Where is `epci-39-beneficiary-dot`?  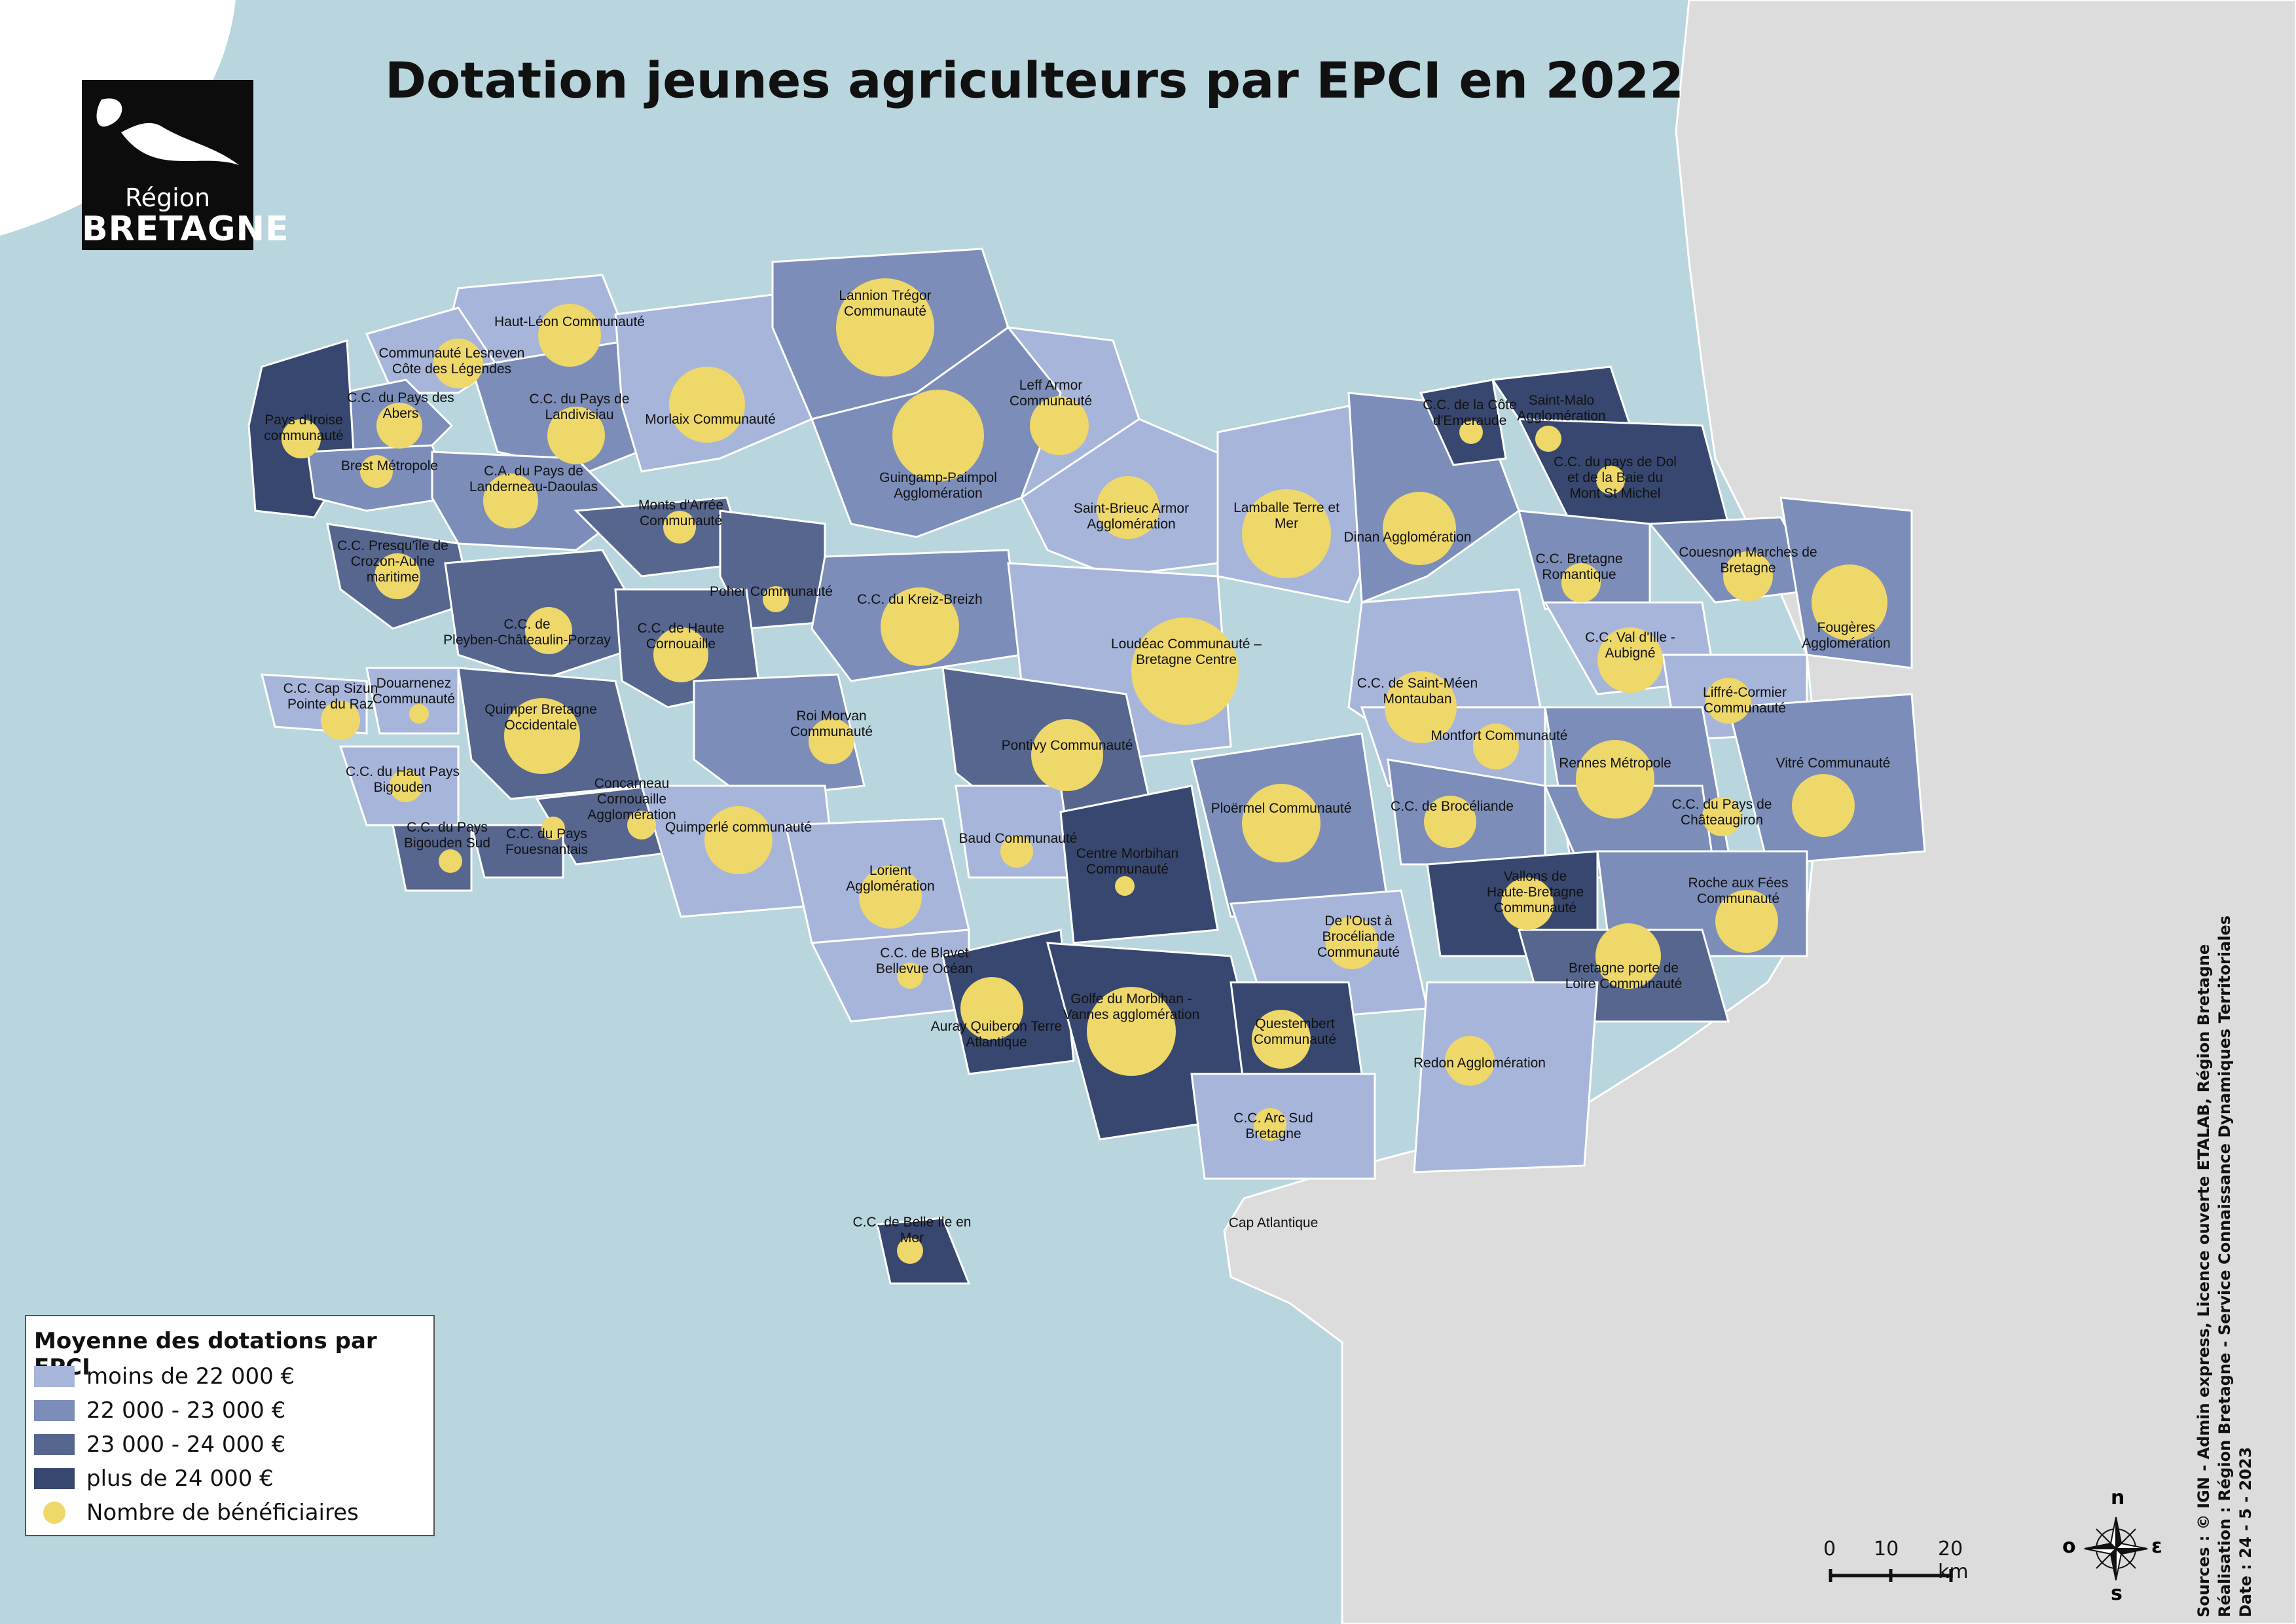
epci-39-beneficiary-dot is located at coordinates (641, 825).